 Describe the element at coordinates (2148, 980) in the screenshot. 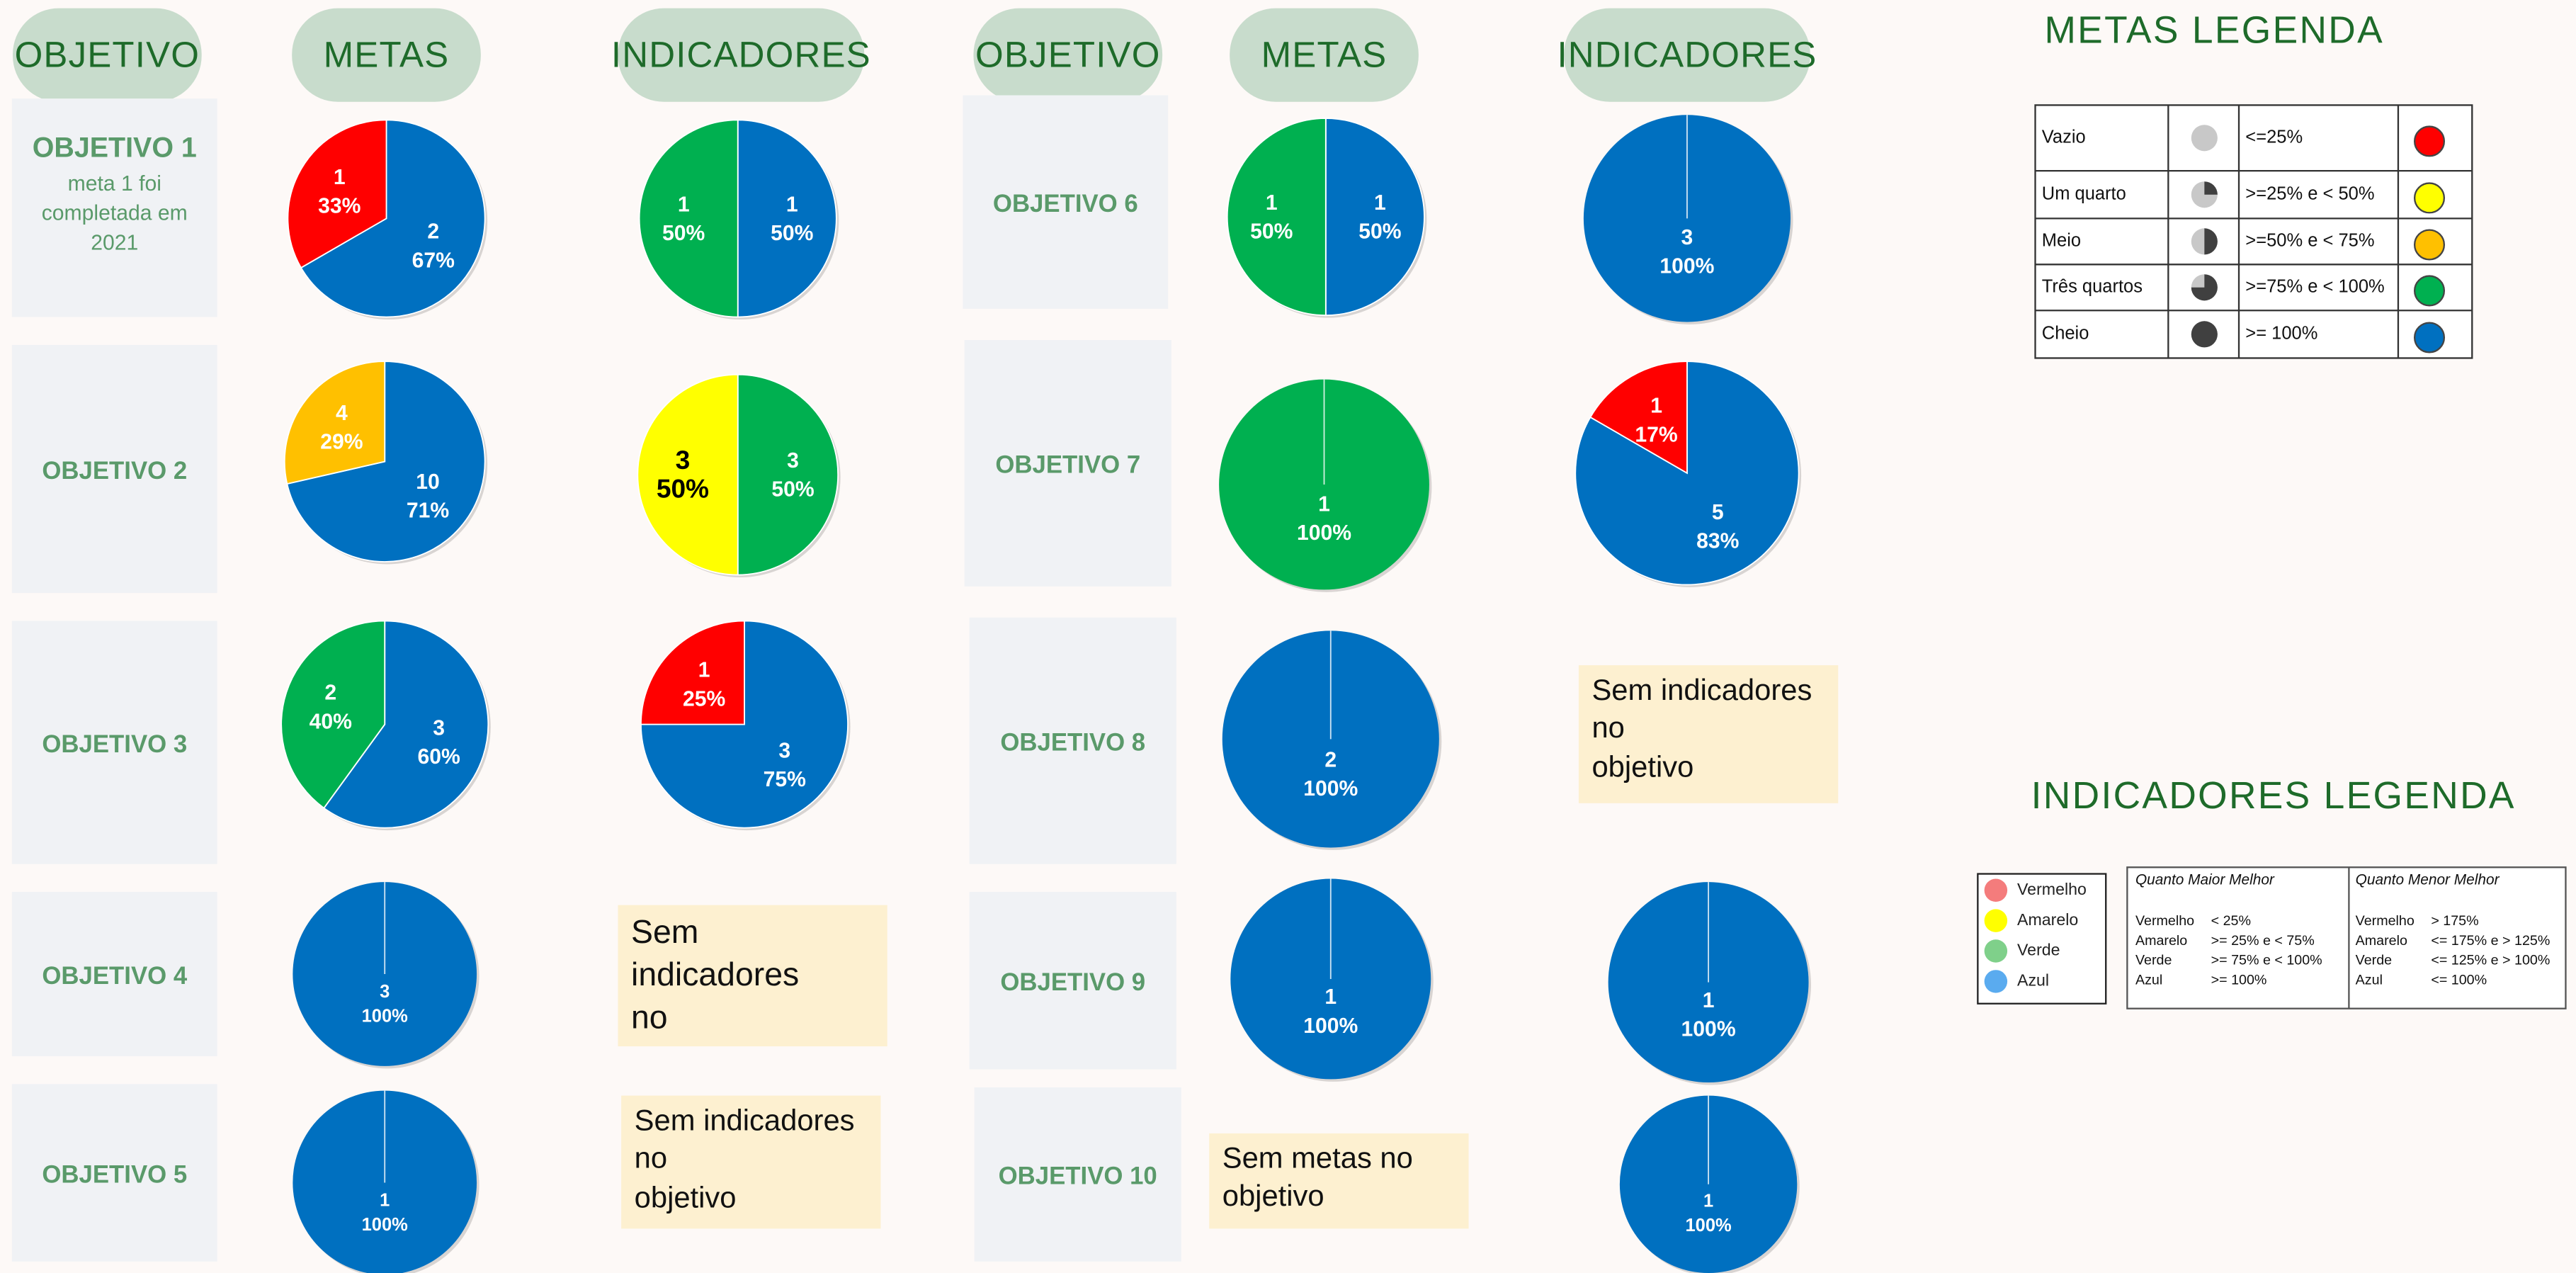

I see `rule-name: Azul` at that location.